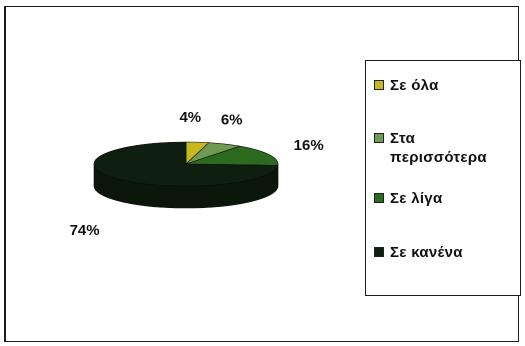  I want to click on legend-item-most: Στα περισσότερα, so click(430, 148).